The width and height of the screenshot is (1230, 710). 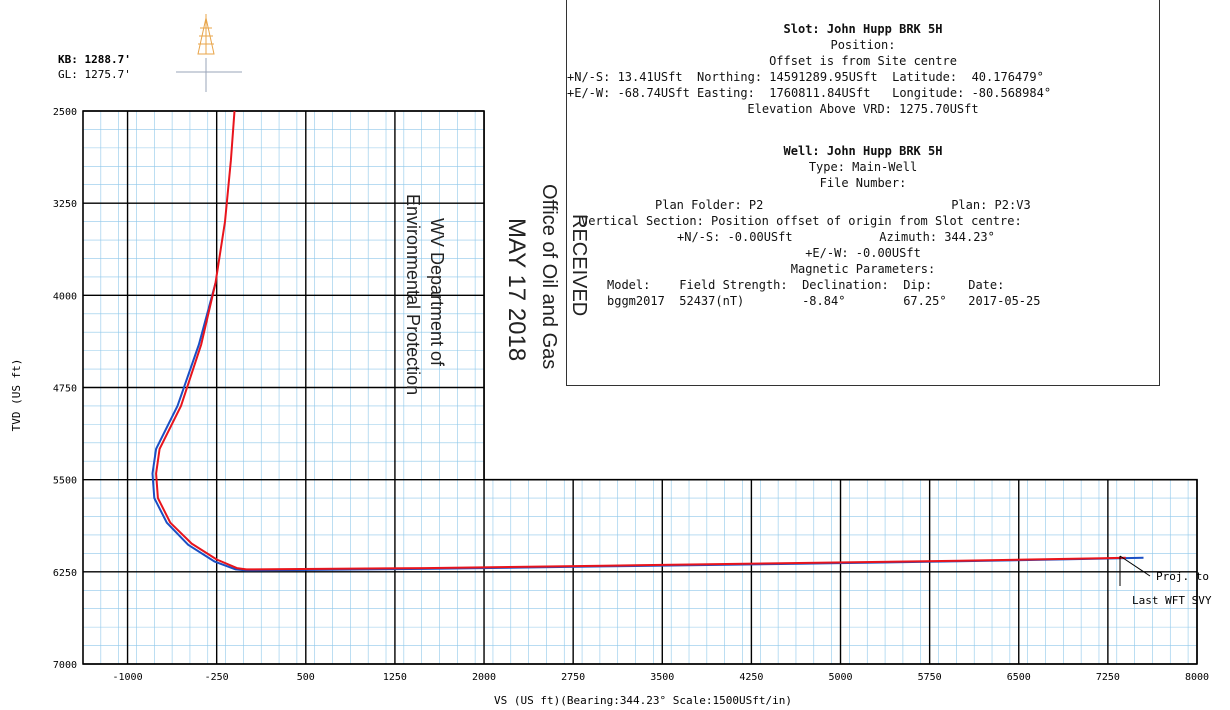 What do you see at coordinates (751, 677) in the screenshot?
I see `x-tick-label: 4250` at bounding box center [751, 677].